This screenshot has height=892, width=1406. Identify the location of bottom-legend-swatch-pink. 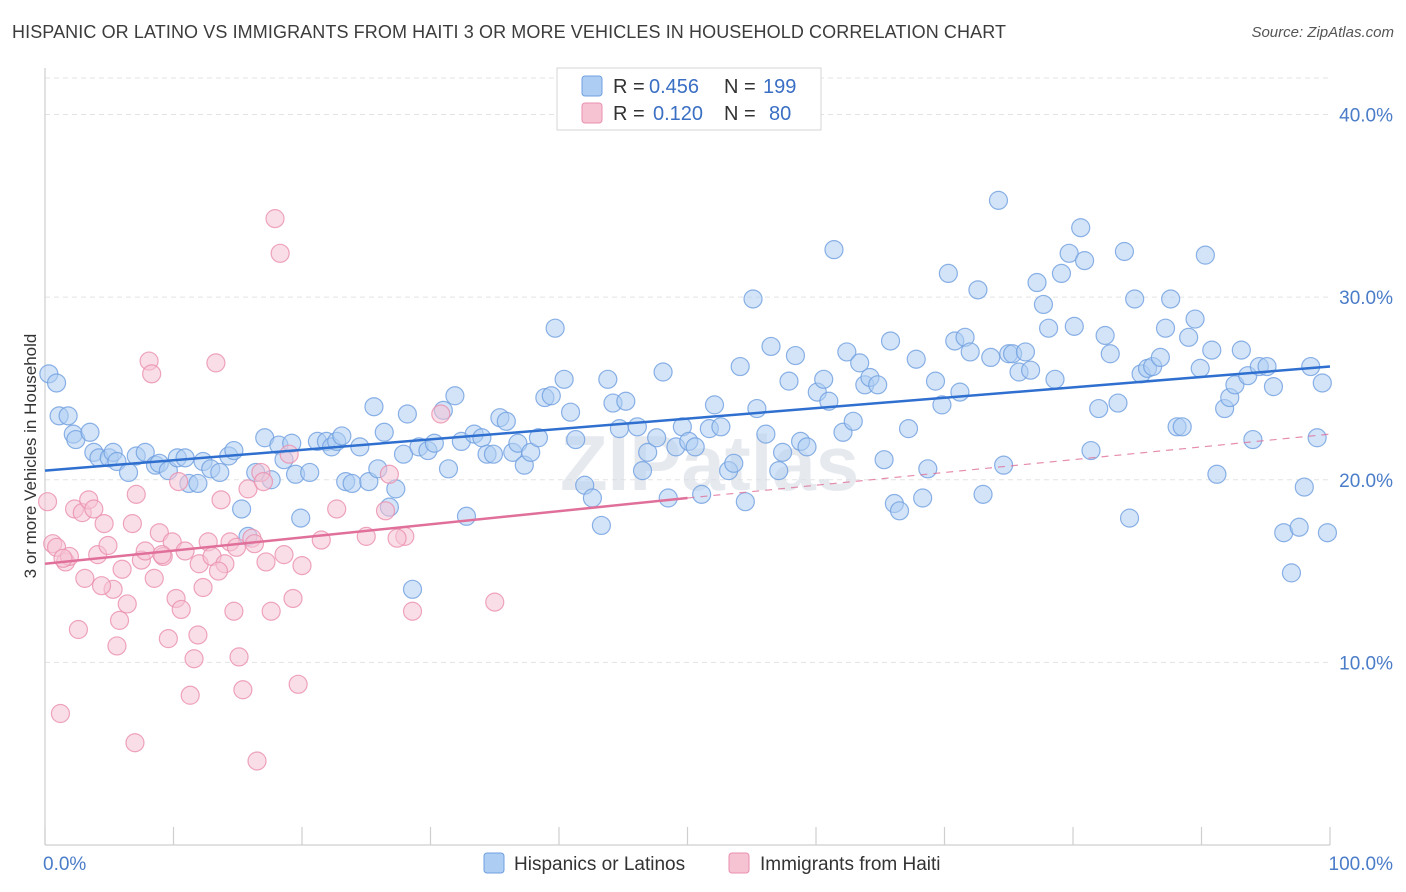
(739, 863).